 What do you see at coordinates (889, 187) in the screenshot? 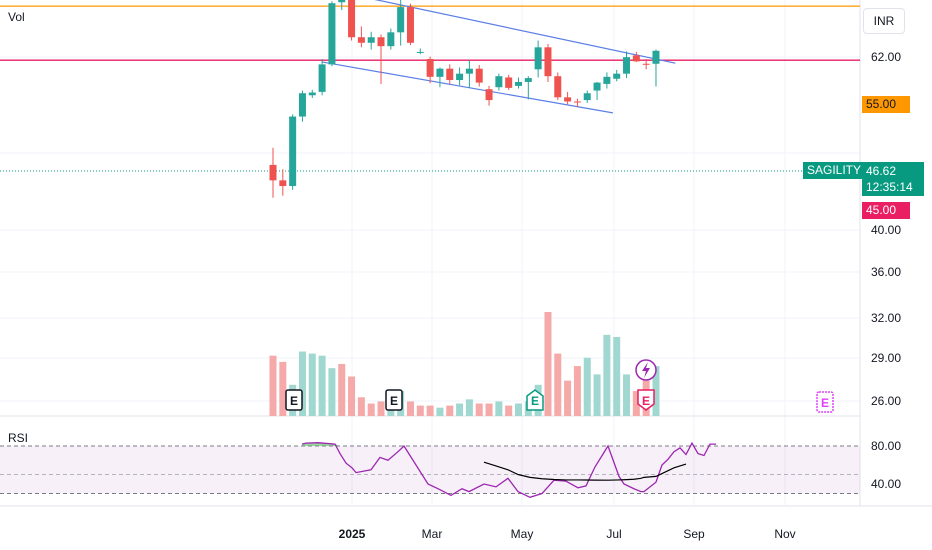
I see `countdown-value: 12:35:14` at bounding box center [889, 187].